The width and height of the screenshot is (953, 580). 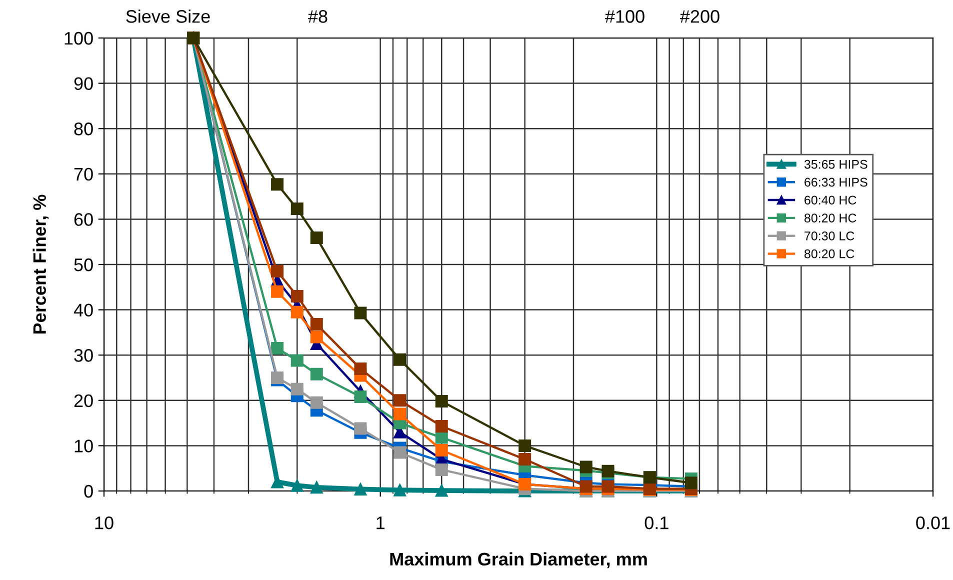 What do you see at coordinates (830, 200) in the screenshot?
I see `legend-label: 60:40 HC` at bounding box center [830, 200].